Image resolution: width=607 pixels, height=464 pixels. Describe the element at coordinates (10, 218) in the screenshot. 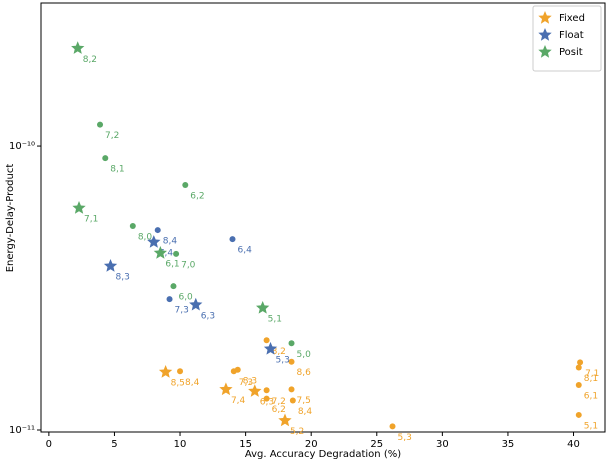

I see `y-axis-label: Energy-Delay-Product` at that location.